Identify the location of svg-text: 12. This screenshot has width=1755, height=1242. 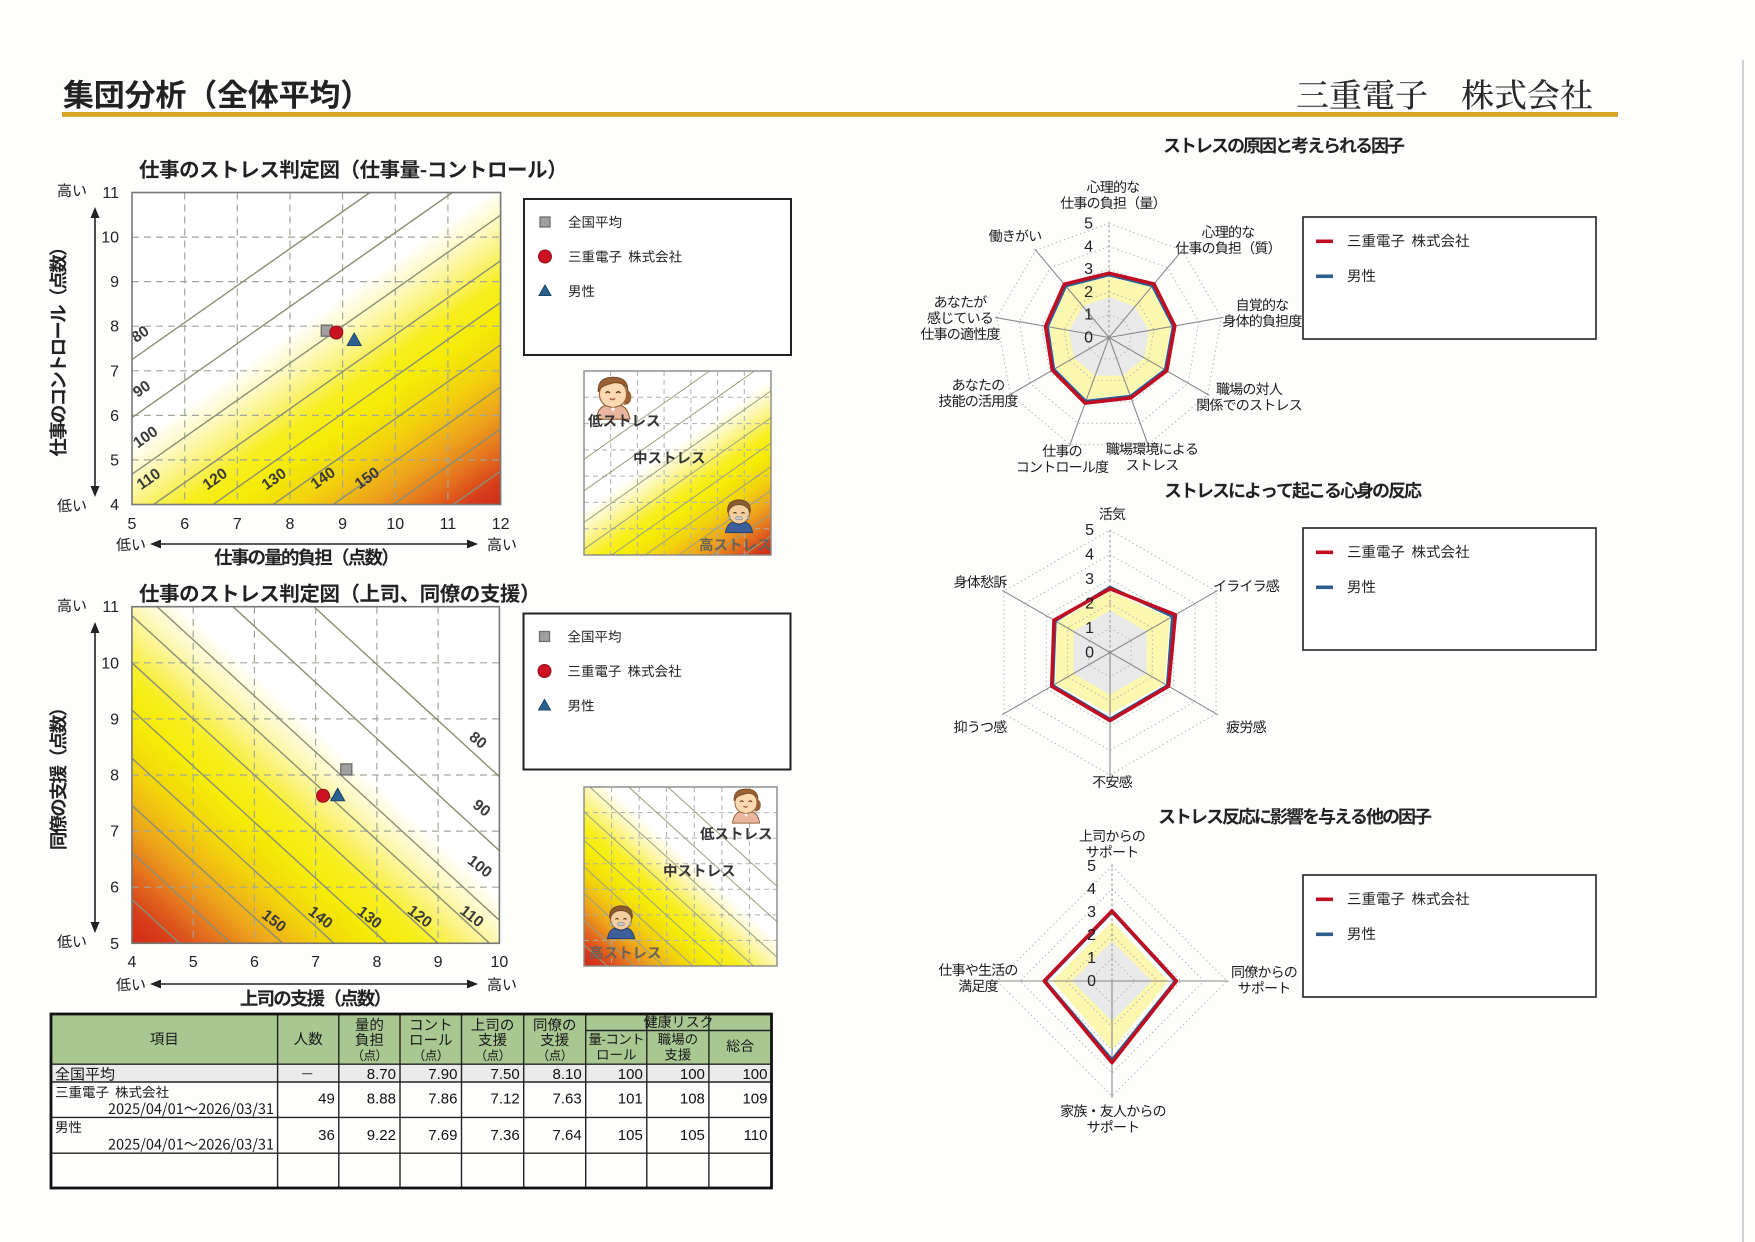
(501, 524).